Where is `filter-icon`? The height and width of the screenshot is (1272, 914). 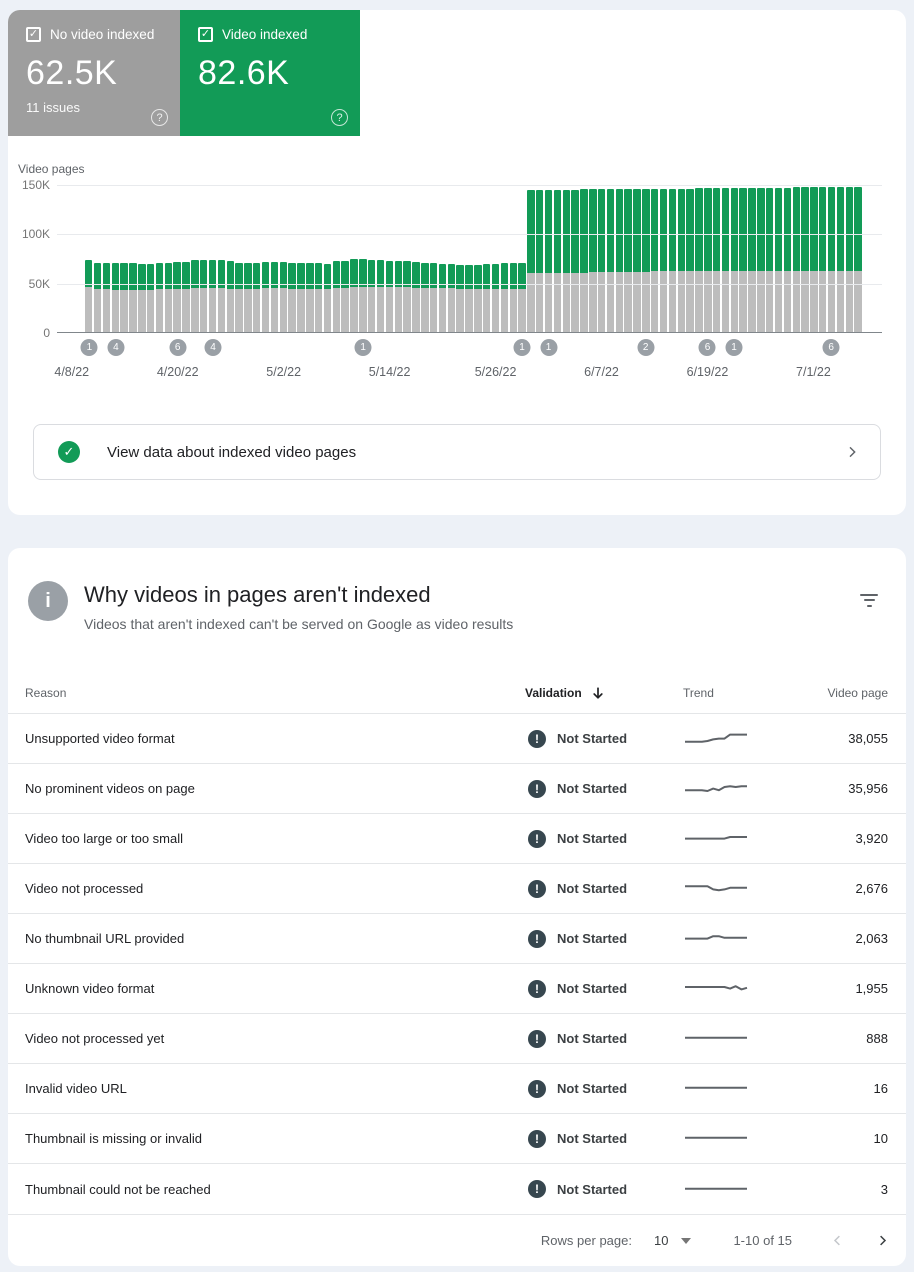 filter-icon is located at coordinates (869, 600).